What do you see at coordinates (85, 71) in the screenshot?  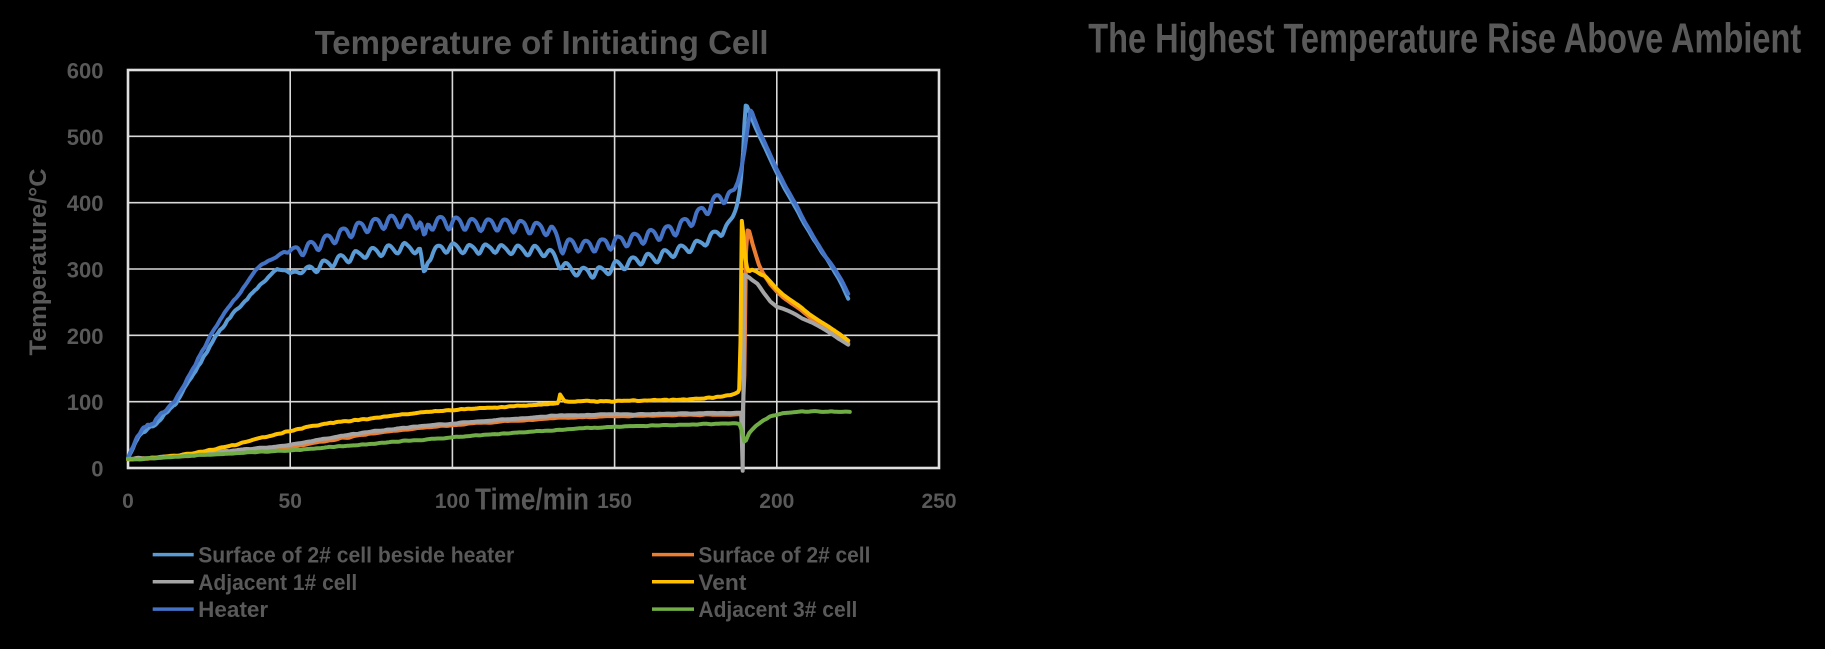 I see `svg-text: 600` at bounding box center [85, 71].